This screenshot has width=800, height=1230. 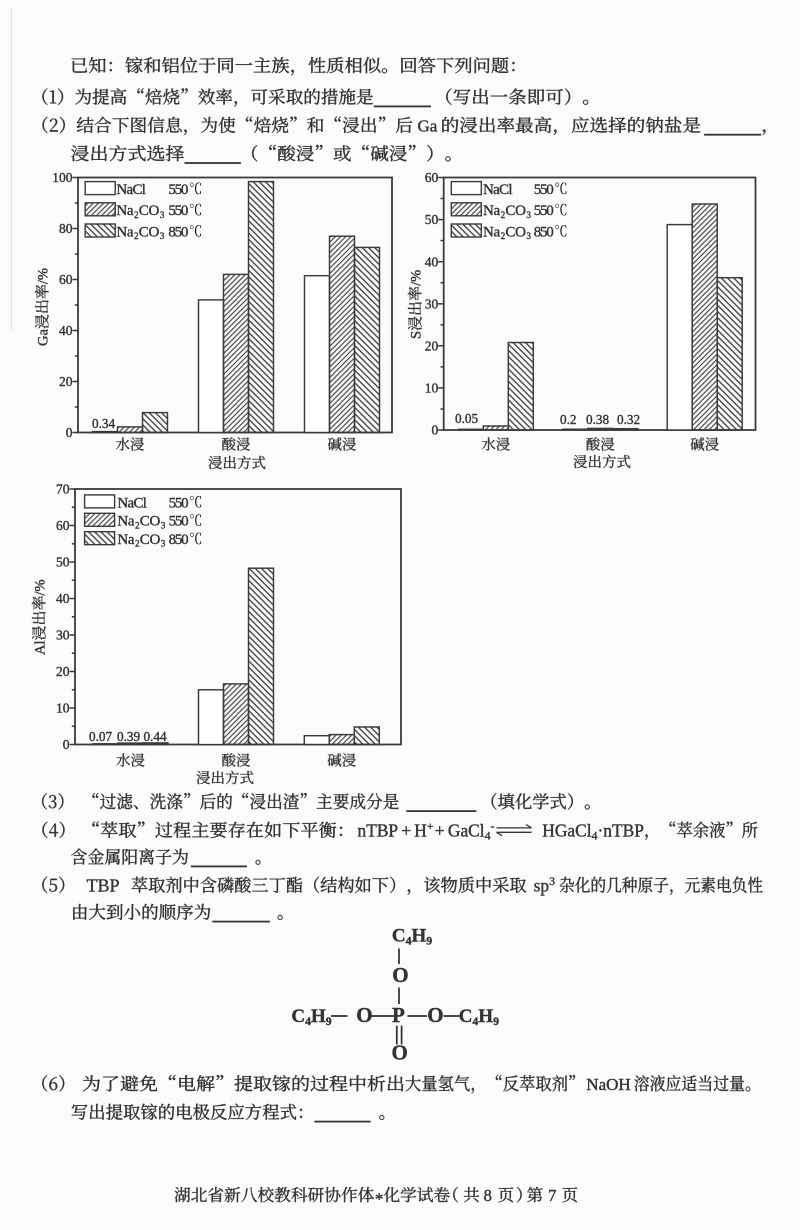 What do you see at coordinates (466, 831) in the screenshot?
I see `svg-text: GaCl` at bounding box center [466, 831].